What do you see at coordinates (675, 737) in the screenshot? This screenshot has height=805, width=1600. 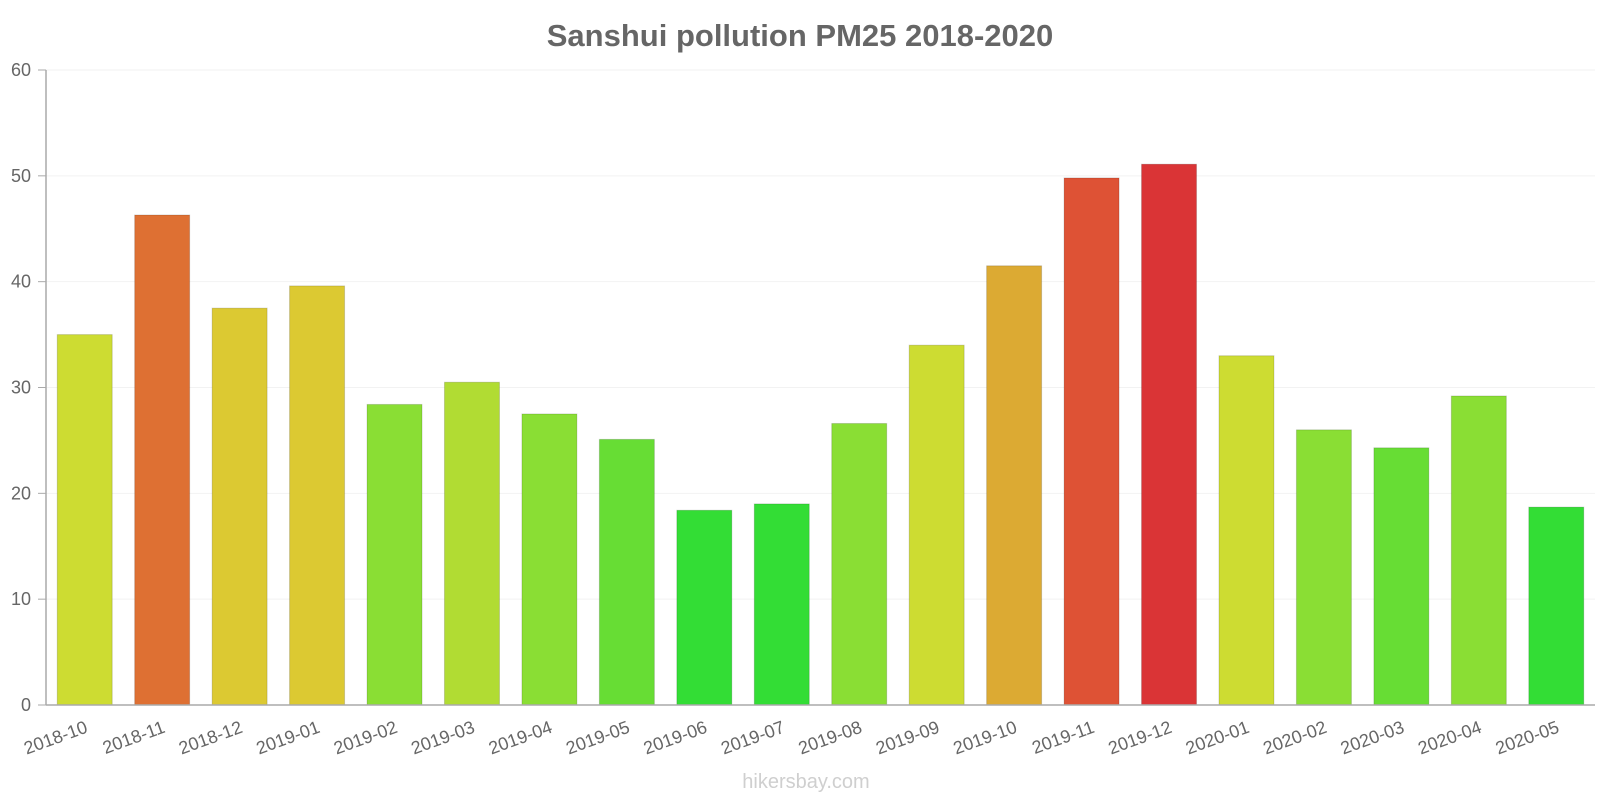 I see `x-tick-label: 2019-06` at bounding box center [675, 737].